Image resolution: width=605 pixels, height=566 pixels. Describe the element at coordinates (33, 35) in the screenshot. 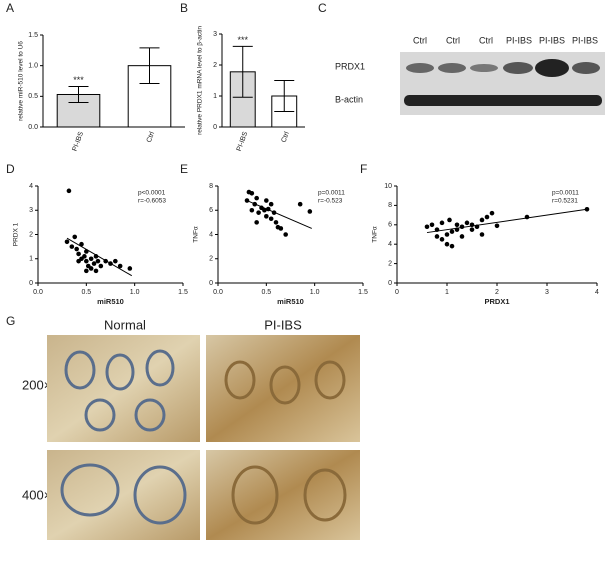

I see `y-tick-label: 1.5` at that location.